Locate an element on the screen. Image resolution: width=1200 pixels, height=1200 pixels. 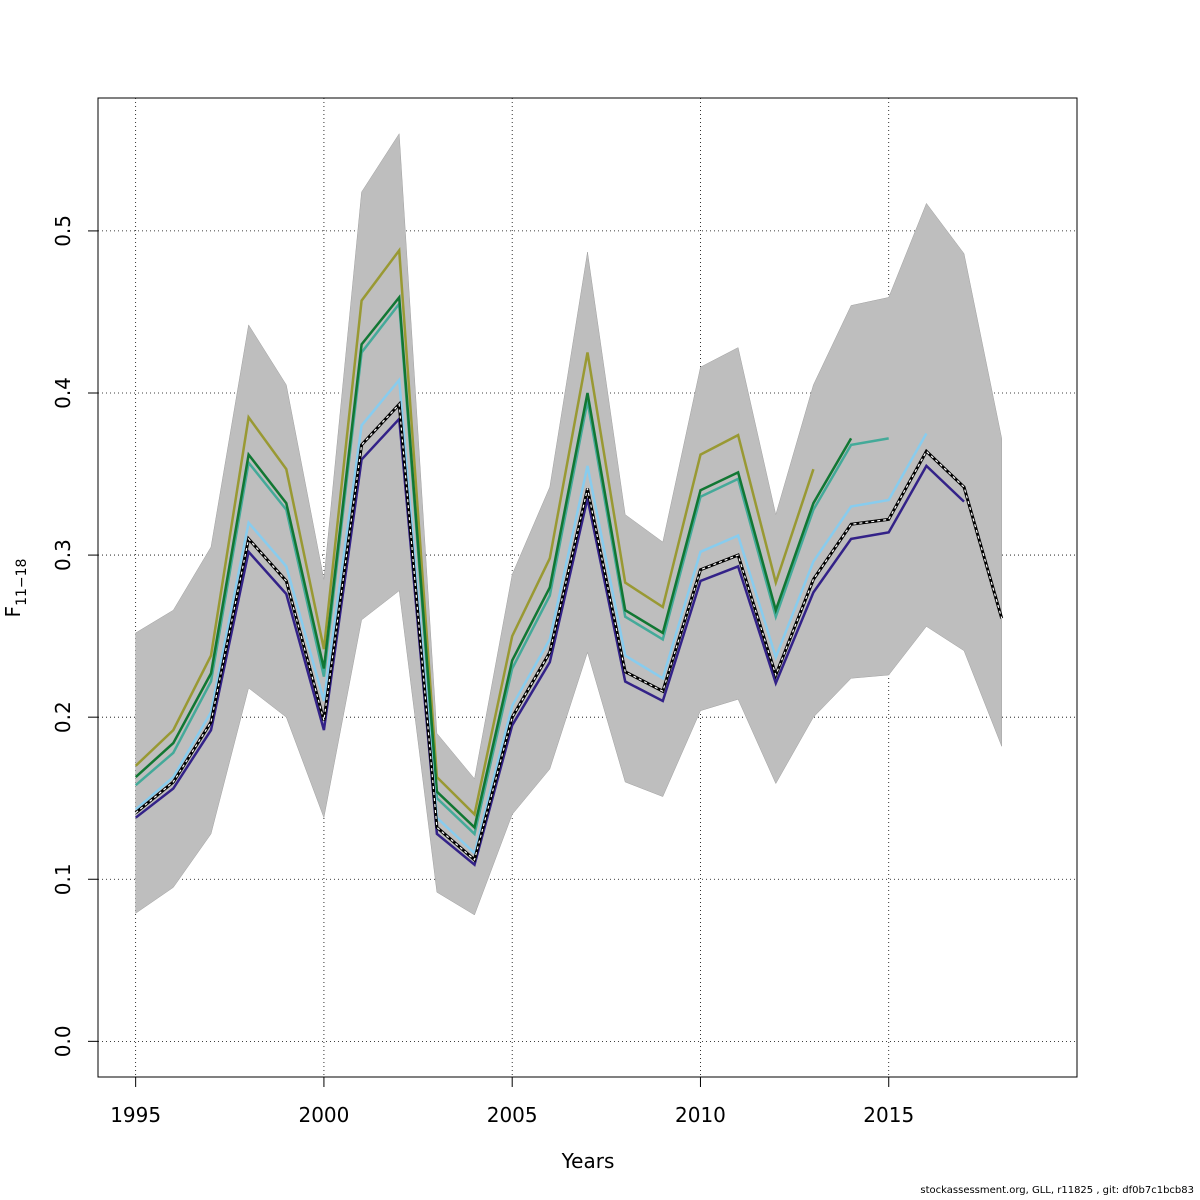
y-axis-title: F11−18 is located at coordinates (15, 588).